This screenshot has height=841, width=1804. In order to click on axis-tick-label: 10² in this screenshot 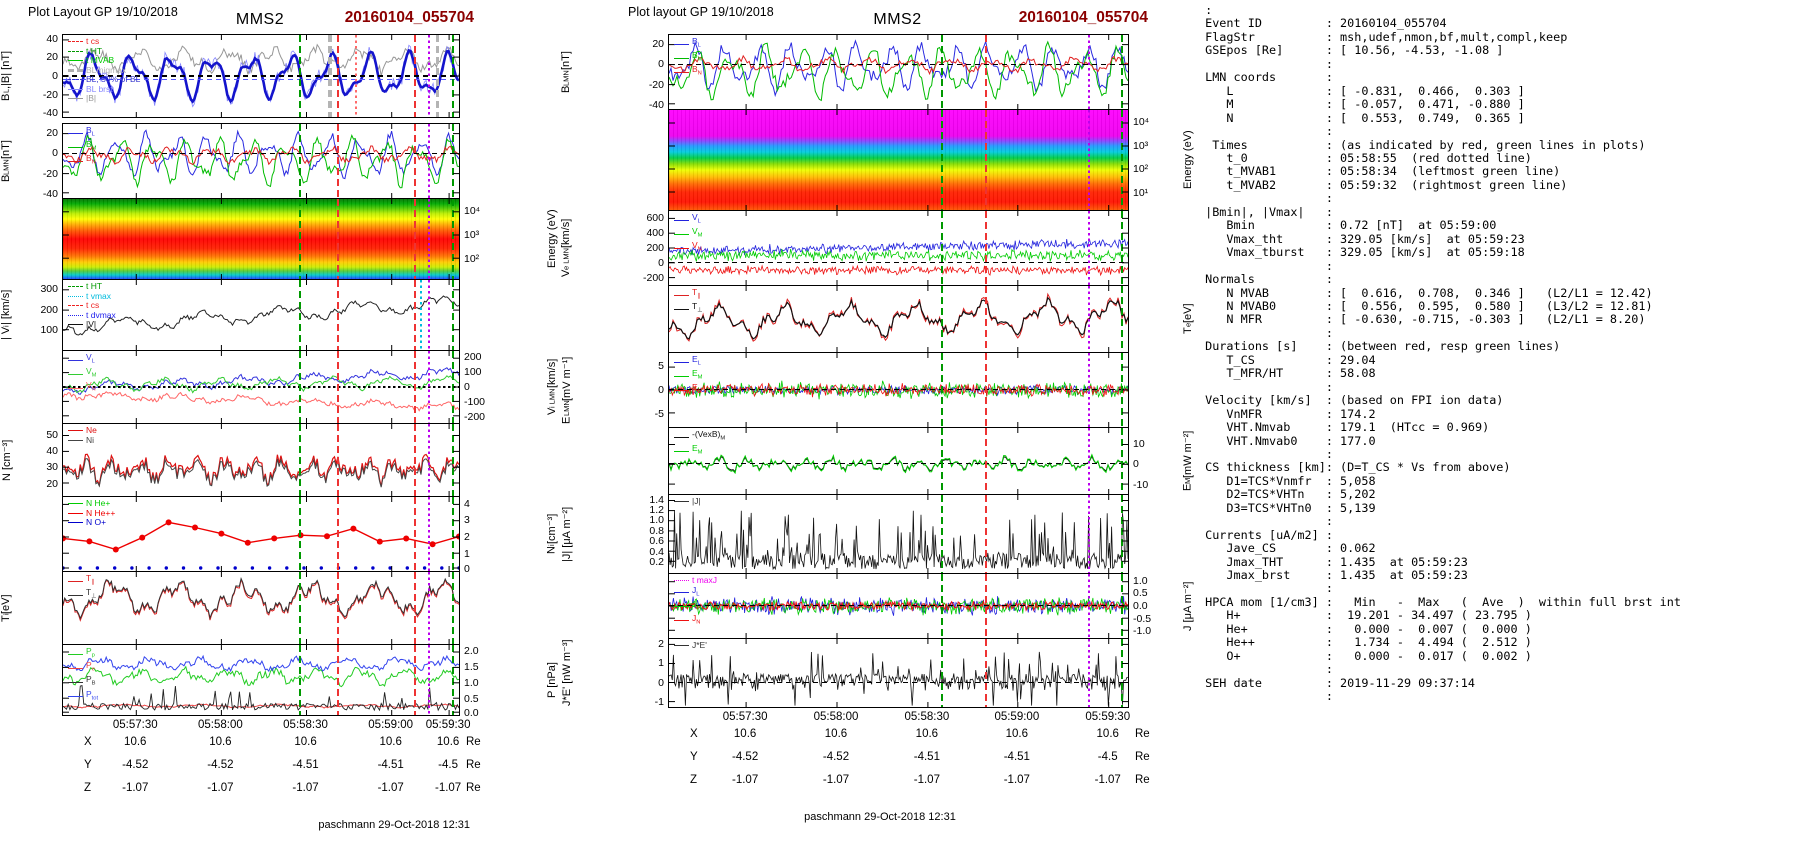, I will do `click(472, 258)`.